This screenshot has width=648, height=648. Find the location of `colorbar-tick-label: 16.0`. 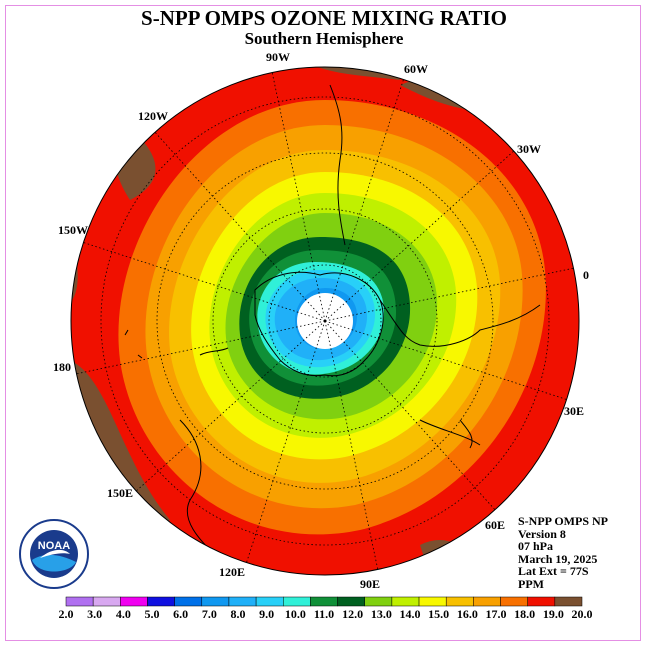

colorbar-tick-label: 16.0 is located at coordinates (467, 614).